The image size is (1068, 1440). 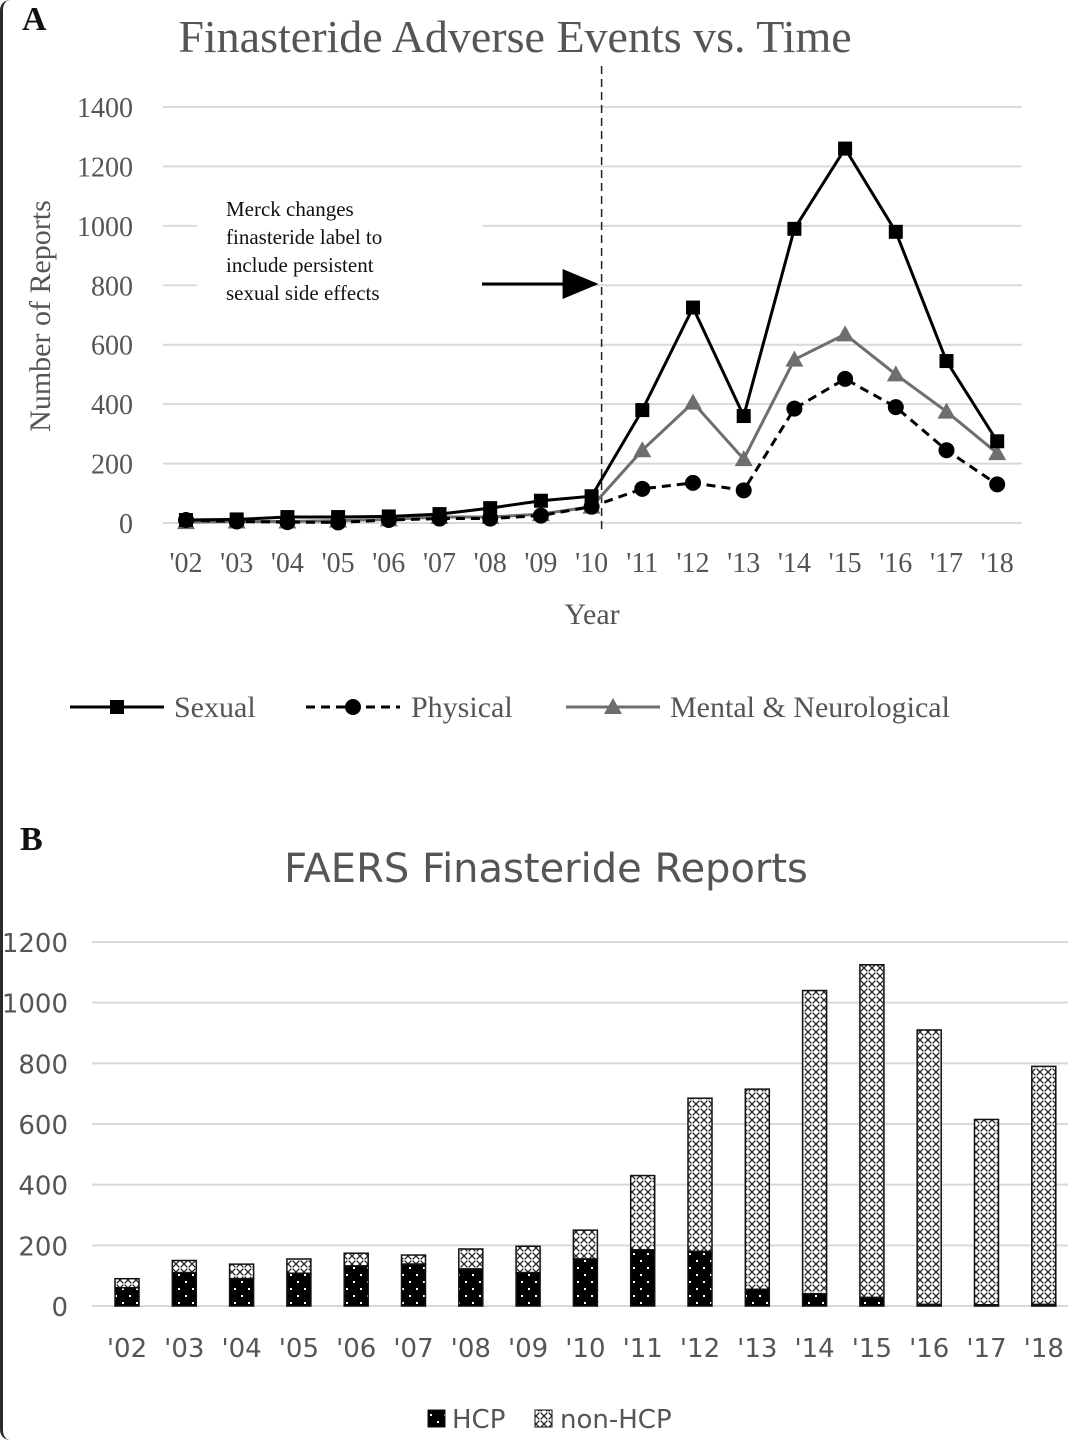 I want to click on y-tick-label: 1200, so click(x=105, y=167).